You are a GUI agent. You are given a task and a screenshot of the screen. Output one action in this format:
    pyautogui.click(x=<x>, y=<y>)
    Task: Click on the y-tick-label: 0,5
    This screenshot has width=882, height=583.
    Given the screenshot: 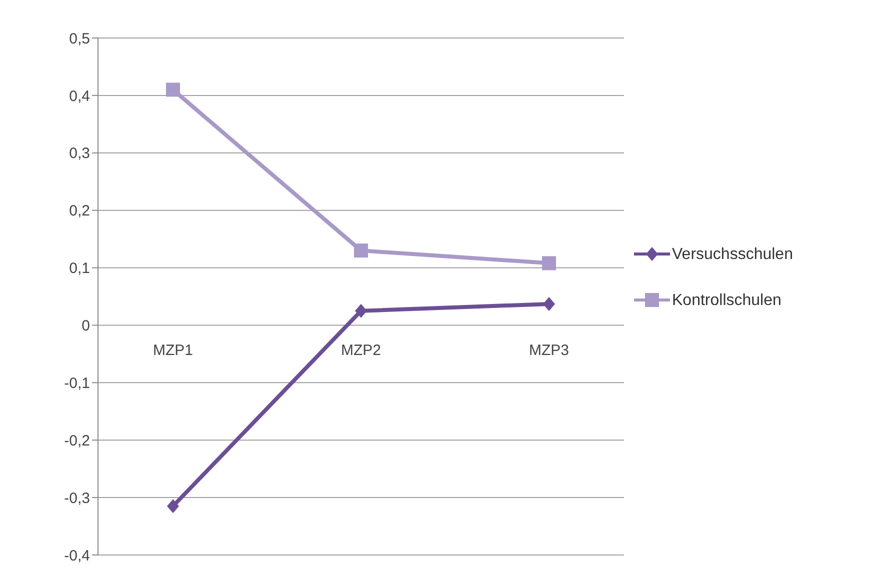 What is the action you would take?
    pyautogui.click(x=79, y=39)
    